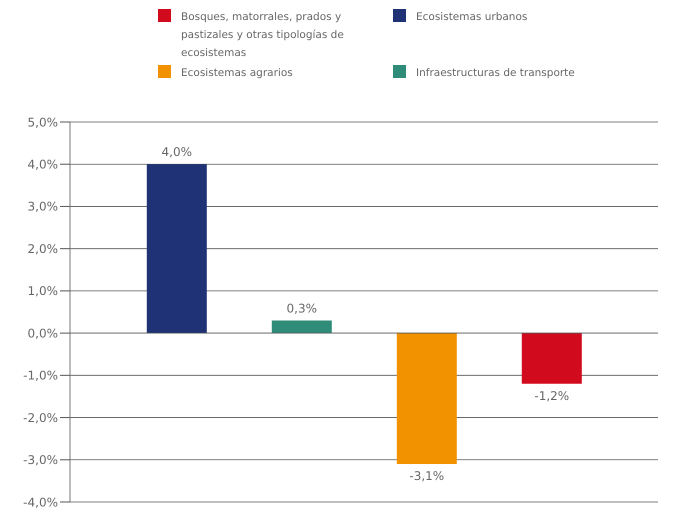 This screenshot has height=520, width=675. I want to click on legend-label: Ecosistemas agrarios, so click(237, 73).